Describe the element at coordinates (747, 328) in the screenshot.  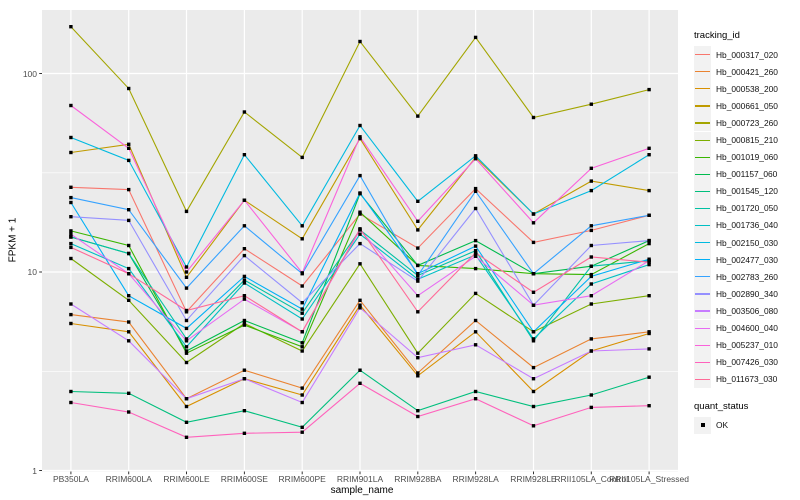
I see `legend-item-label: Hb_004600_040` at that location.